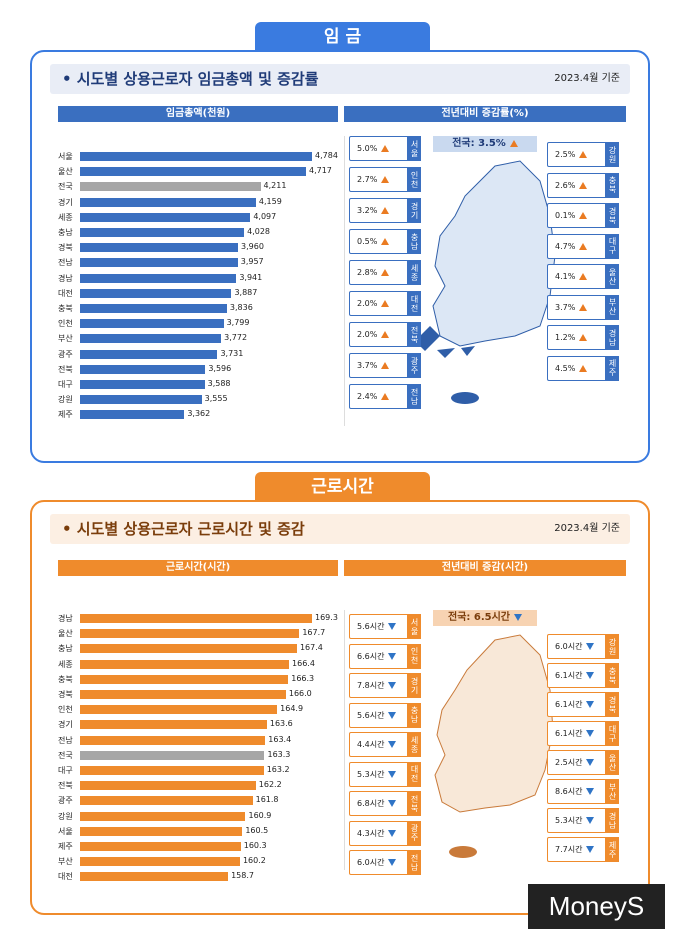 This screenshot has width=680, height=945. I want to click on region-box: 2.8% 세종, so click(385, 272).